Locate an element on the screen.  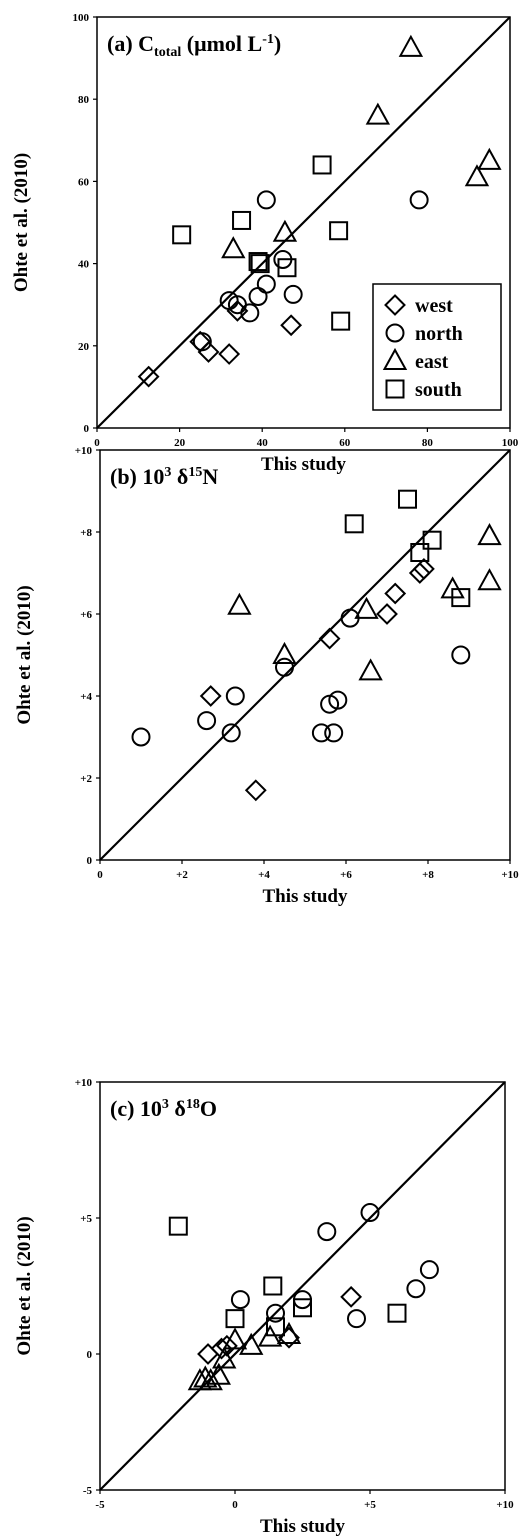
x-tick-label: 60 is located at coordinates (345, 443).